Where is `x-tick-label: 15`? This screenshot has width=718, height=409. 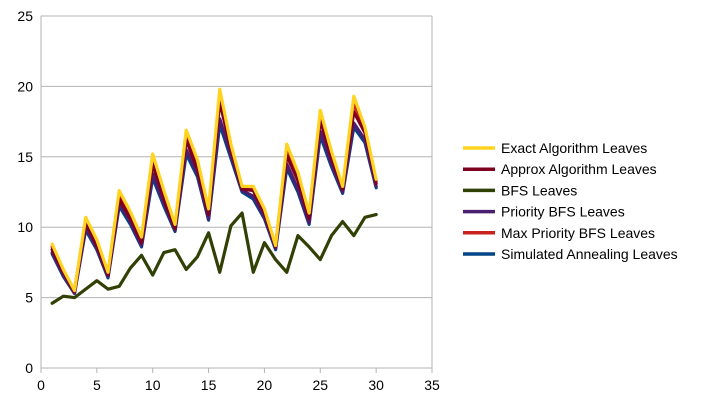 x-tick-label: 15 is located at coordinates (209, 385).